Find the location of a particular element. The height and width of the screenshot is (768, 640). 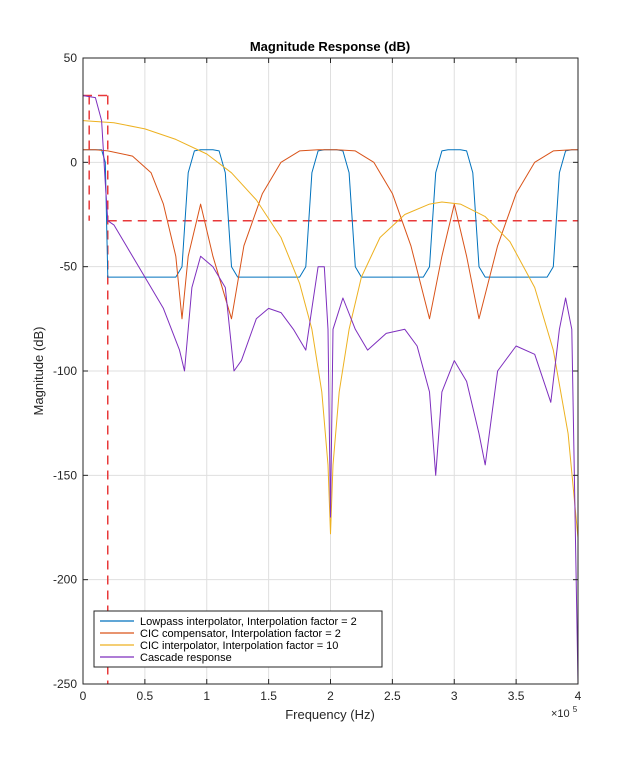

y-tick-label: -250 is located at coordinates (65, 684).